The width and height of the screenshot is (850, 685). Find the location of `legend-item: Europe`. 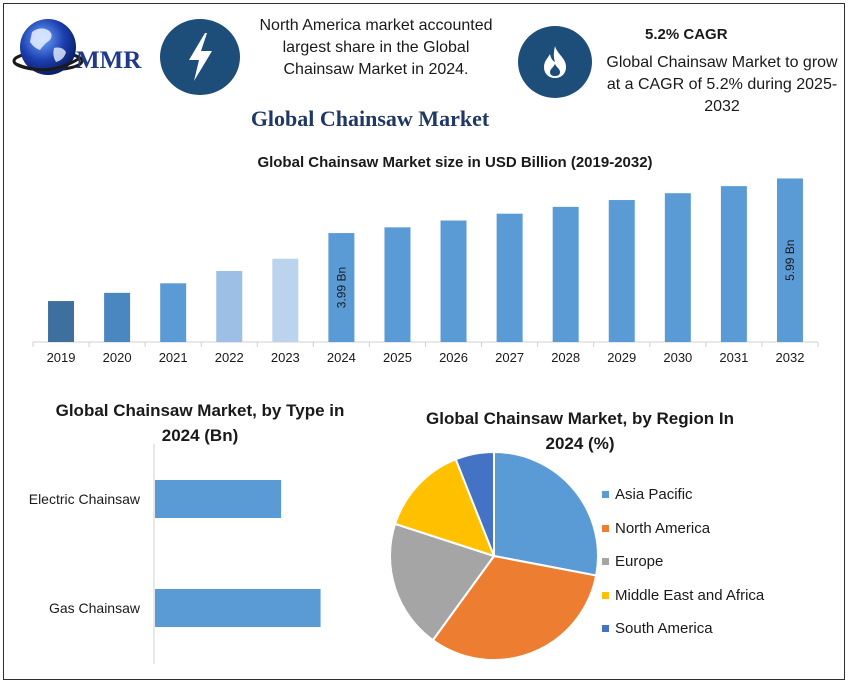

legend-item: Europe is located at coordinates (683, 562).